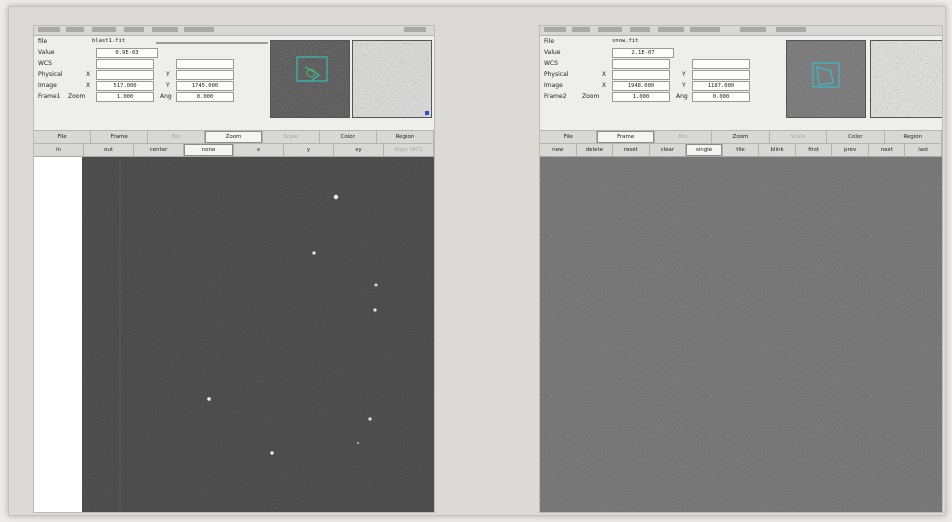 This screenshot has width=952, height=522. What do you see at coordinates (43, 41) in the screenshot?
I see `file-label: file` at bounding box center [43, 41].